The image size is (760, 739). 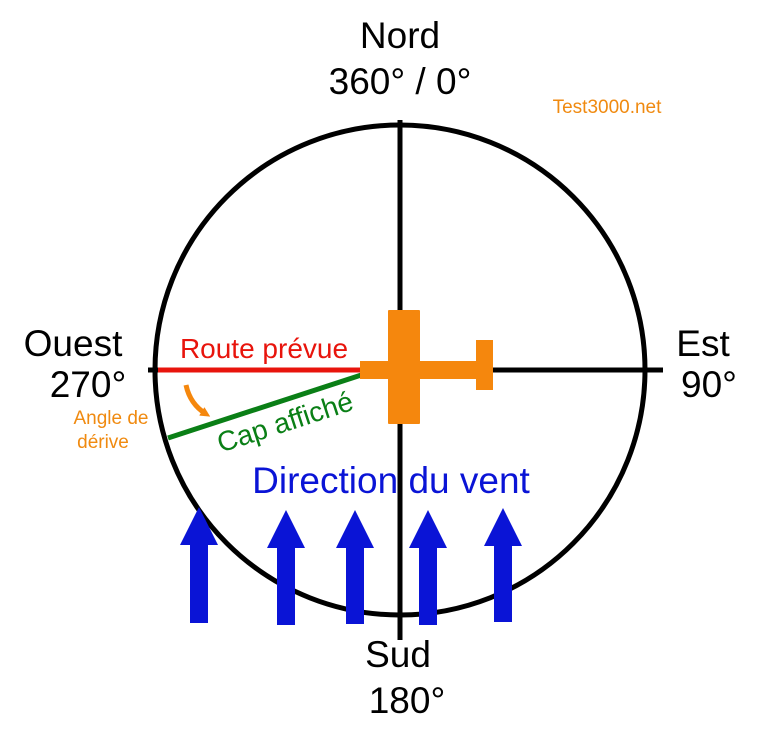 What do you see at coordinates (608, 107) in the screenshot?
I see `watermark: Test3000.net` at bounding box center [608, 107].